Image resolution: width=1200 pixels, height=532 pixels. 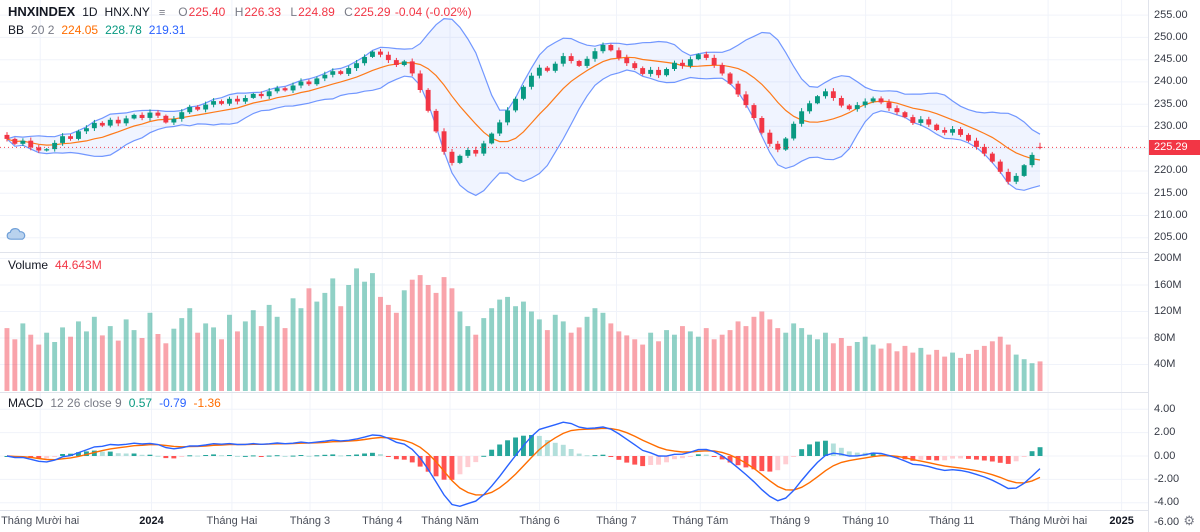 I want to click on bb-params: 20 2, so click(x=43, y=30).